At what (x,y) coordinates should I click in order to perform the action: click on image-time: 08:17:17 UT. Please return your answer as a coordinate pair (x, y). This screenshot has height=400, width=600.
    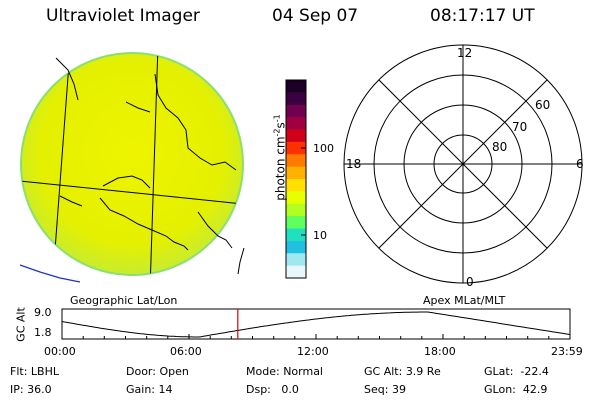
    Looking at the image, I should click on (482, 16).